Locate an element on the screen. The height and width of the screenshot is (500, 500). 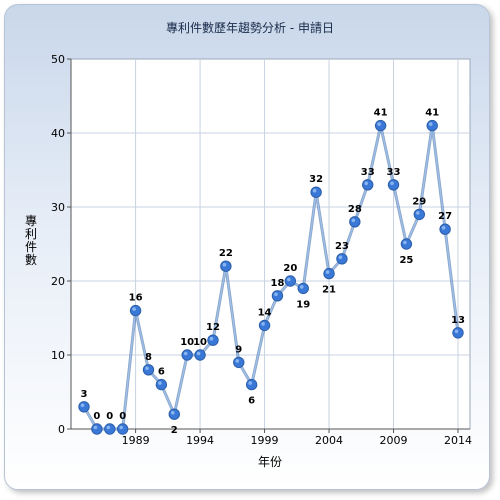
data-label: 28 is located at coordinates (355, 209).